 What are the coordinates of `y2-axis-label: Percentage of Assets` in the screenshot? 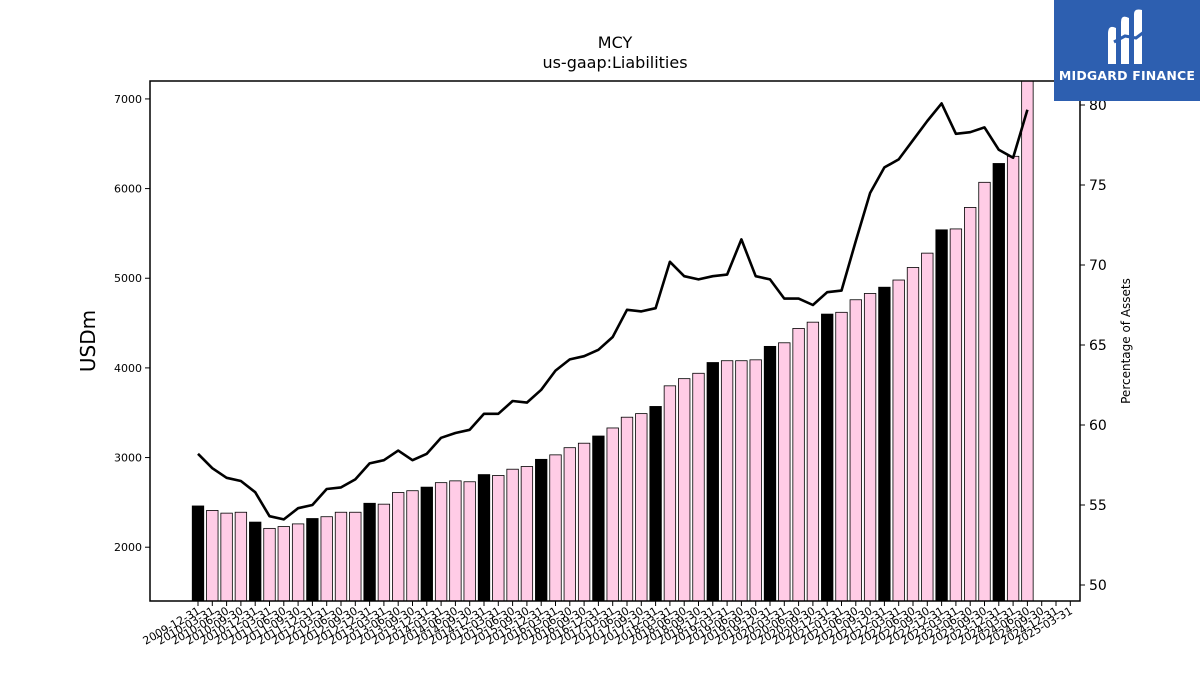 It's located at (1126, 341).